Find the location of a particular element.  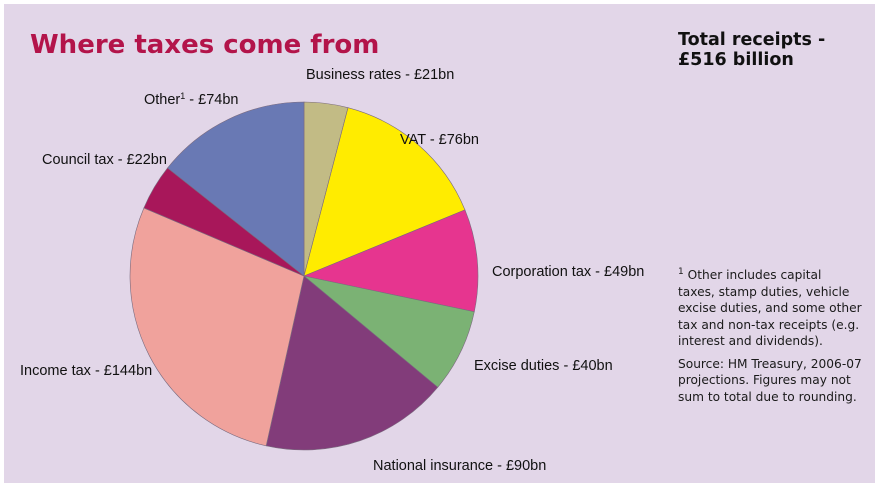

slice-label-corporation-tax: Corporation tax - £49bn is located at coordinates (568, 272).